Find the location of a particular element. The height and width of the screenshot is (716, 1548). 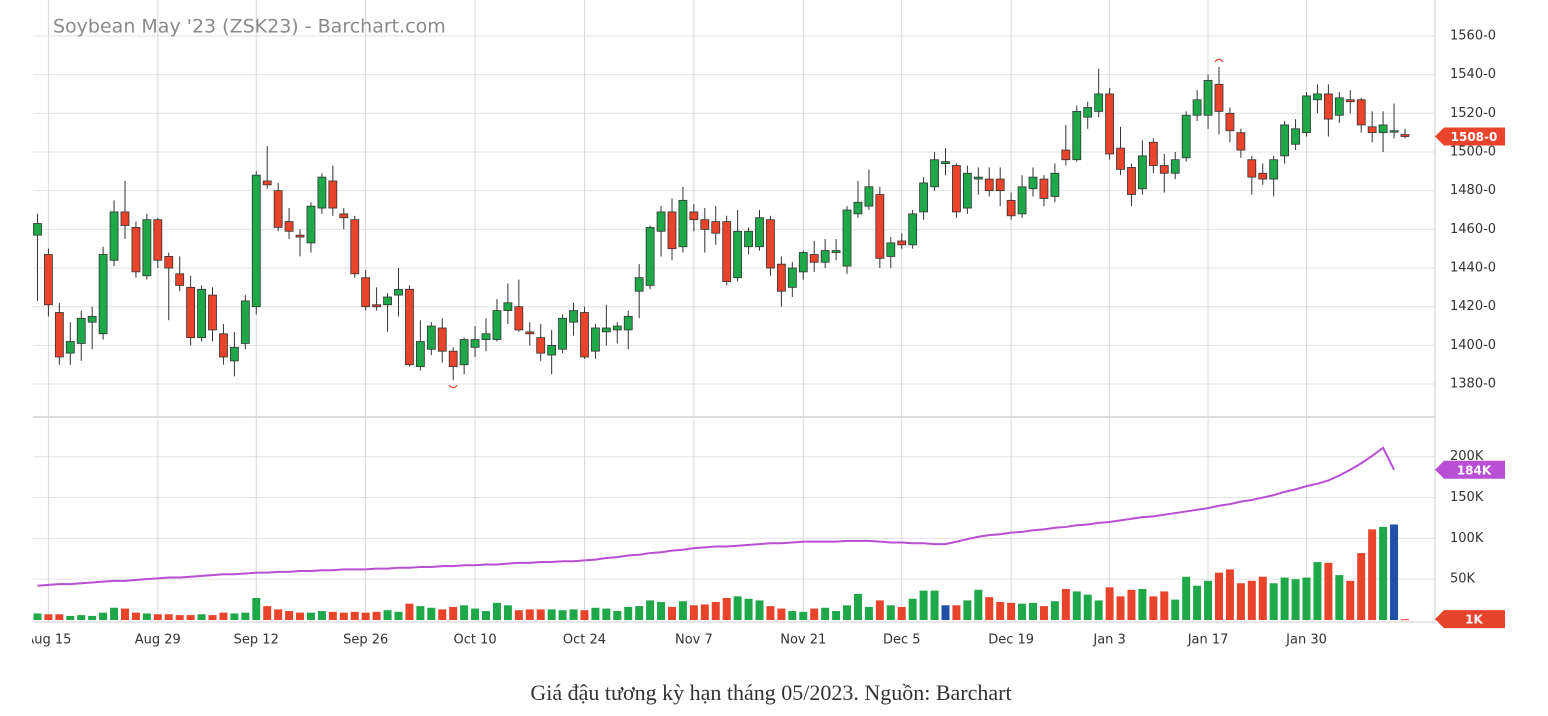

x-tick-label: Nov 21 is located at coordinates (803, 640).